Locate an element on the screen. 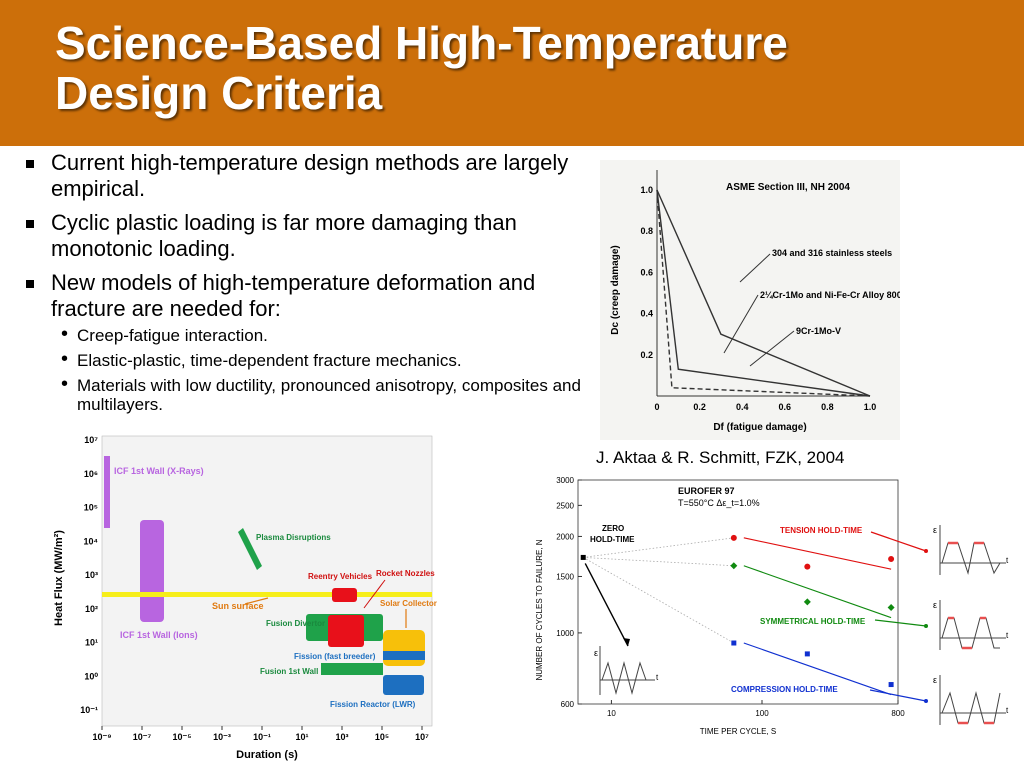 The image size is (1024, 768). compression-label: COMPRESSION HOLD-TIME is located at coordinates (784, 689).